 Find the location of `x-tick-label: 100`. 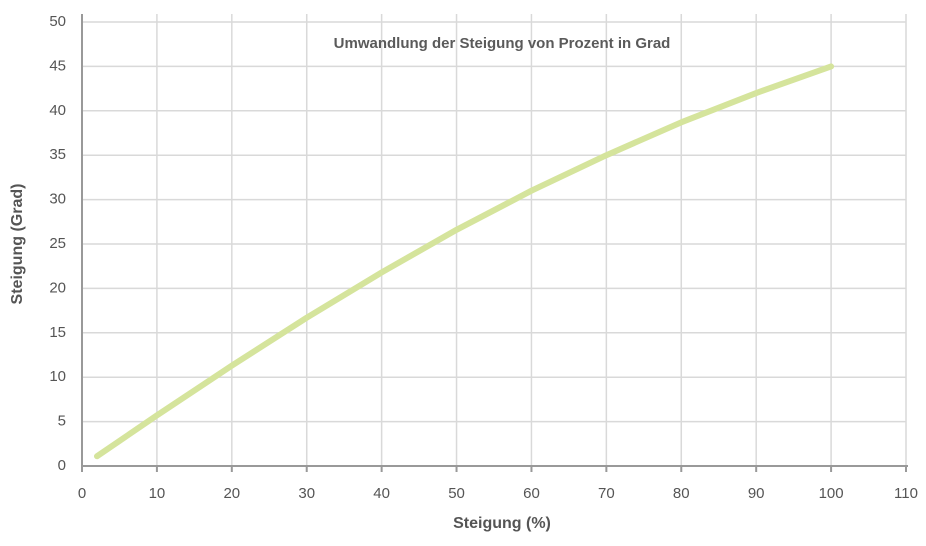

x-tick-label: 100 is located at coordinates (831, 493).